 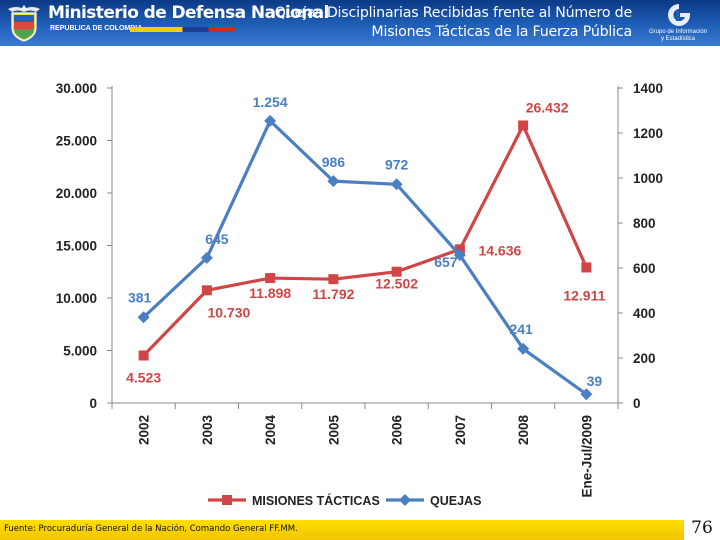 I want to click on x-axis-category-label: 2006, so click(x=397, y=430).